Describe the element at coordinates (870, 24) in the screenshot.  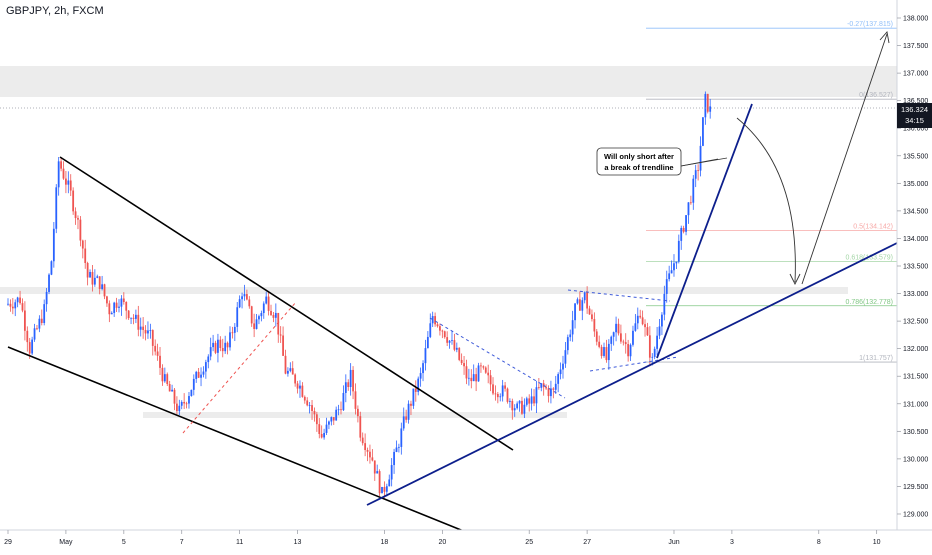
I see `fib-level-label: -0.27(137.815)` at that location.